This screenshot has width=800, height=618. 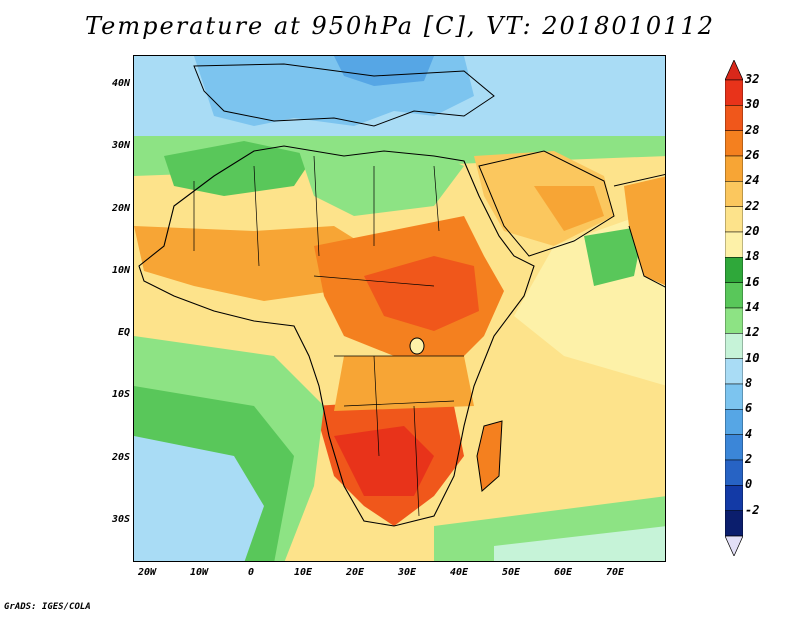 What do you see at coordinates (199, 572) in the screenshot?
I see `lon-label-10w: 10W` at bounding box center [199, 572].